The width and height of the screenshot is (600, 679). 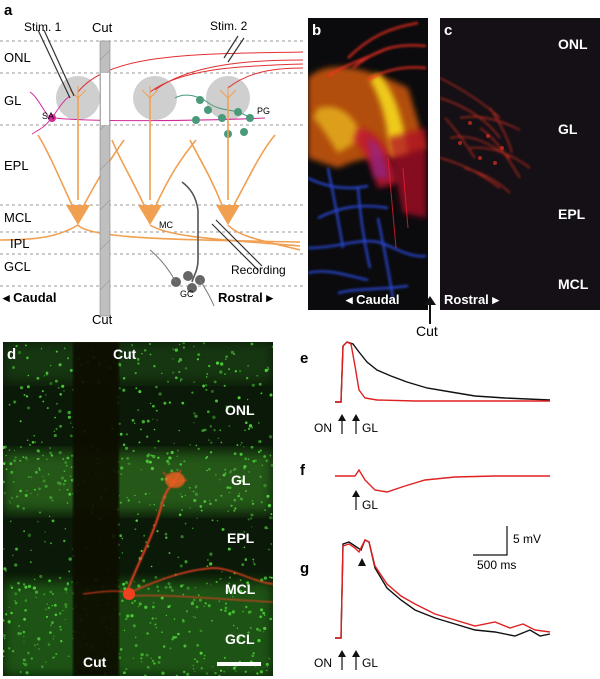 What do you see at coordinates (95, 662) in the screenshot?
I see `d-cut-bottom: Cut` at bounding box center [95, 662].